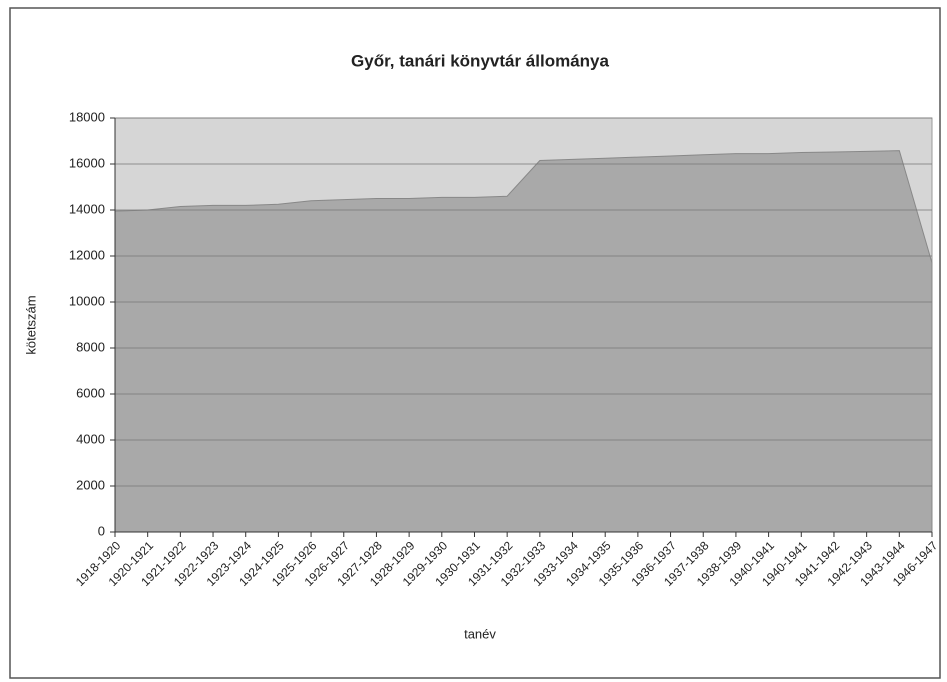 This screenshot has width=947, height=682. I want to click on y-tick-label: 2000, so click(90, 484).